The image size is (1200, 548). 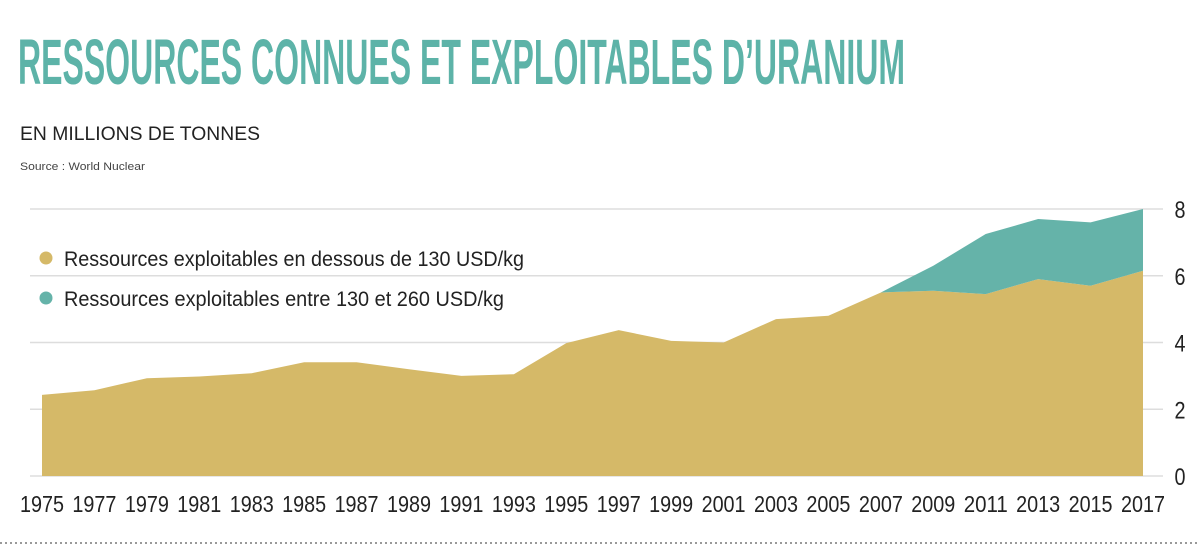 I want to click on x-tick-label: 2003, so click(x=776, y=504).